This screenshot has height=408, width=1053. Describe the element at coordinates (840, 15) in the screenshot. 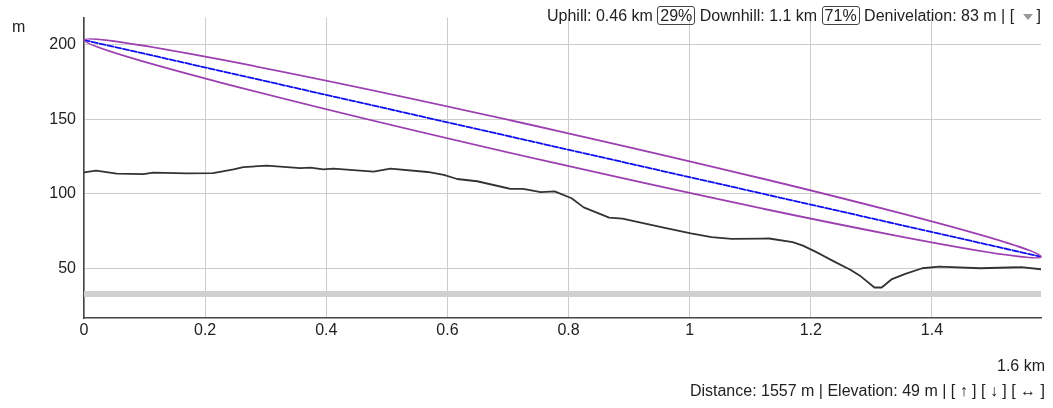

I see `annotation: 71%` at that location.